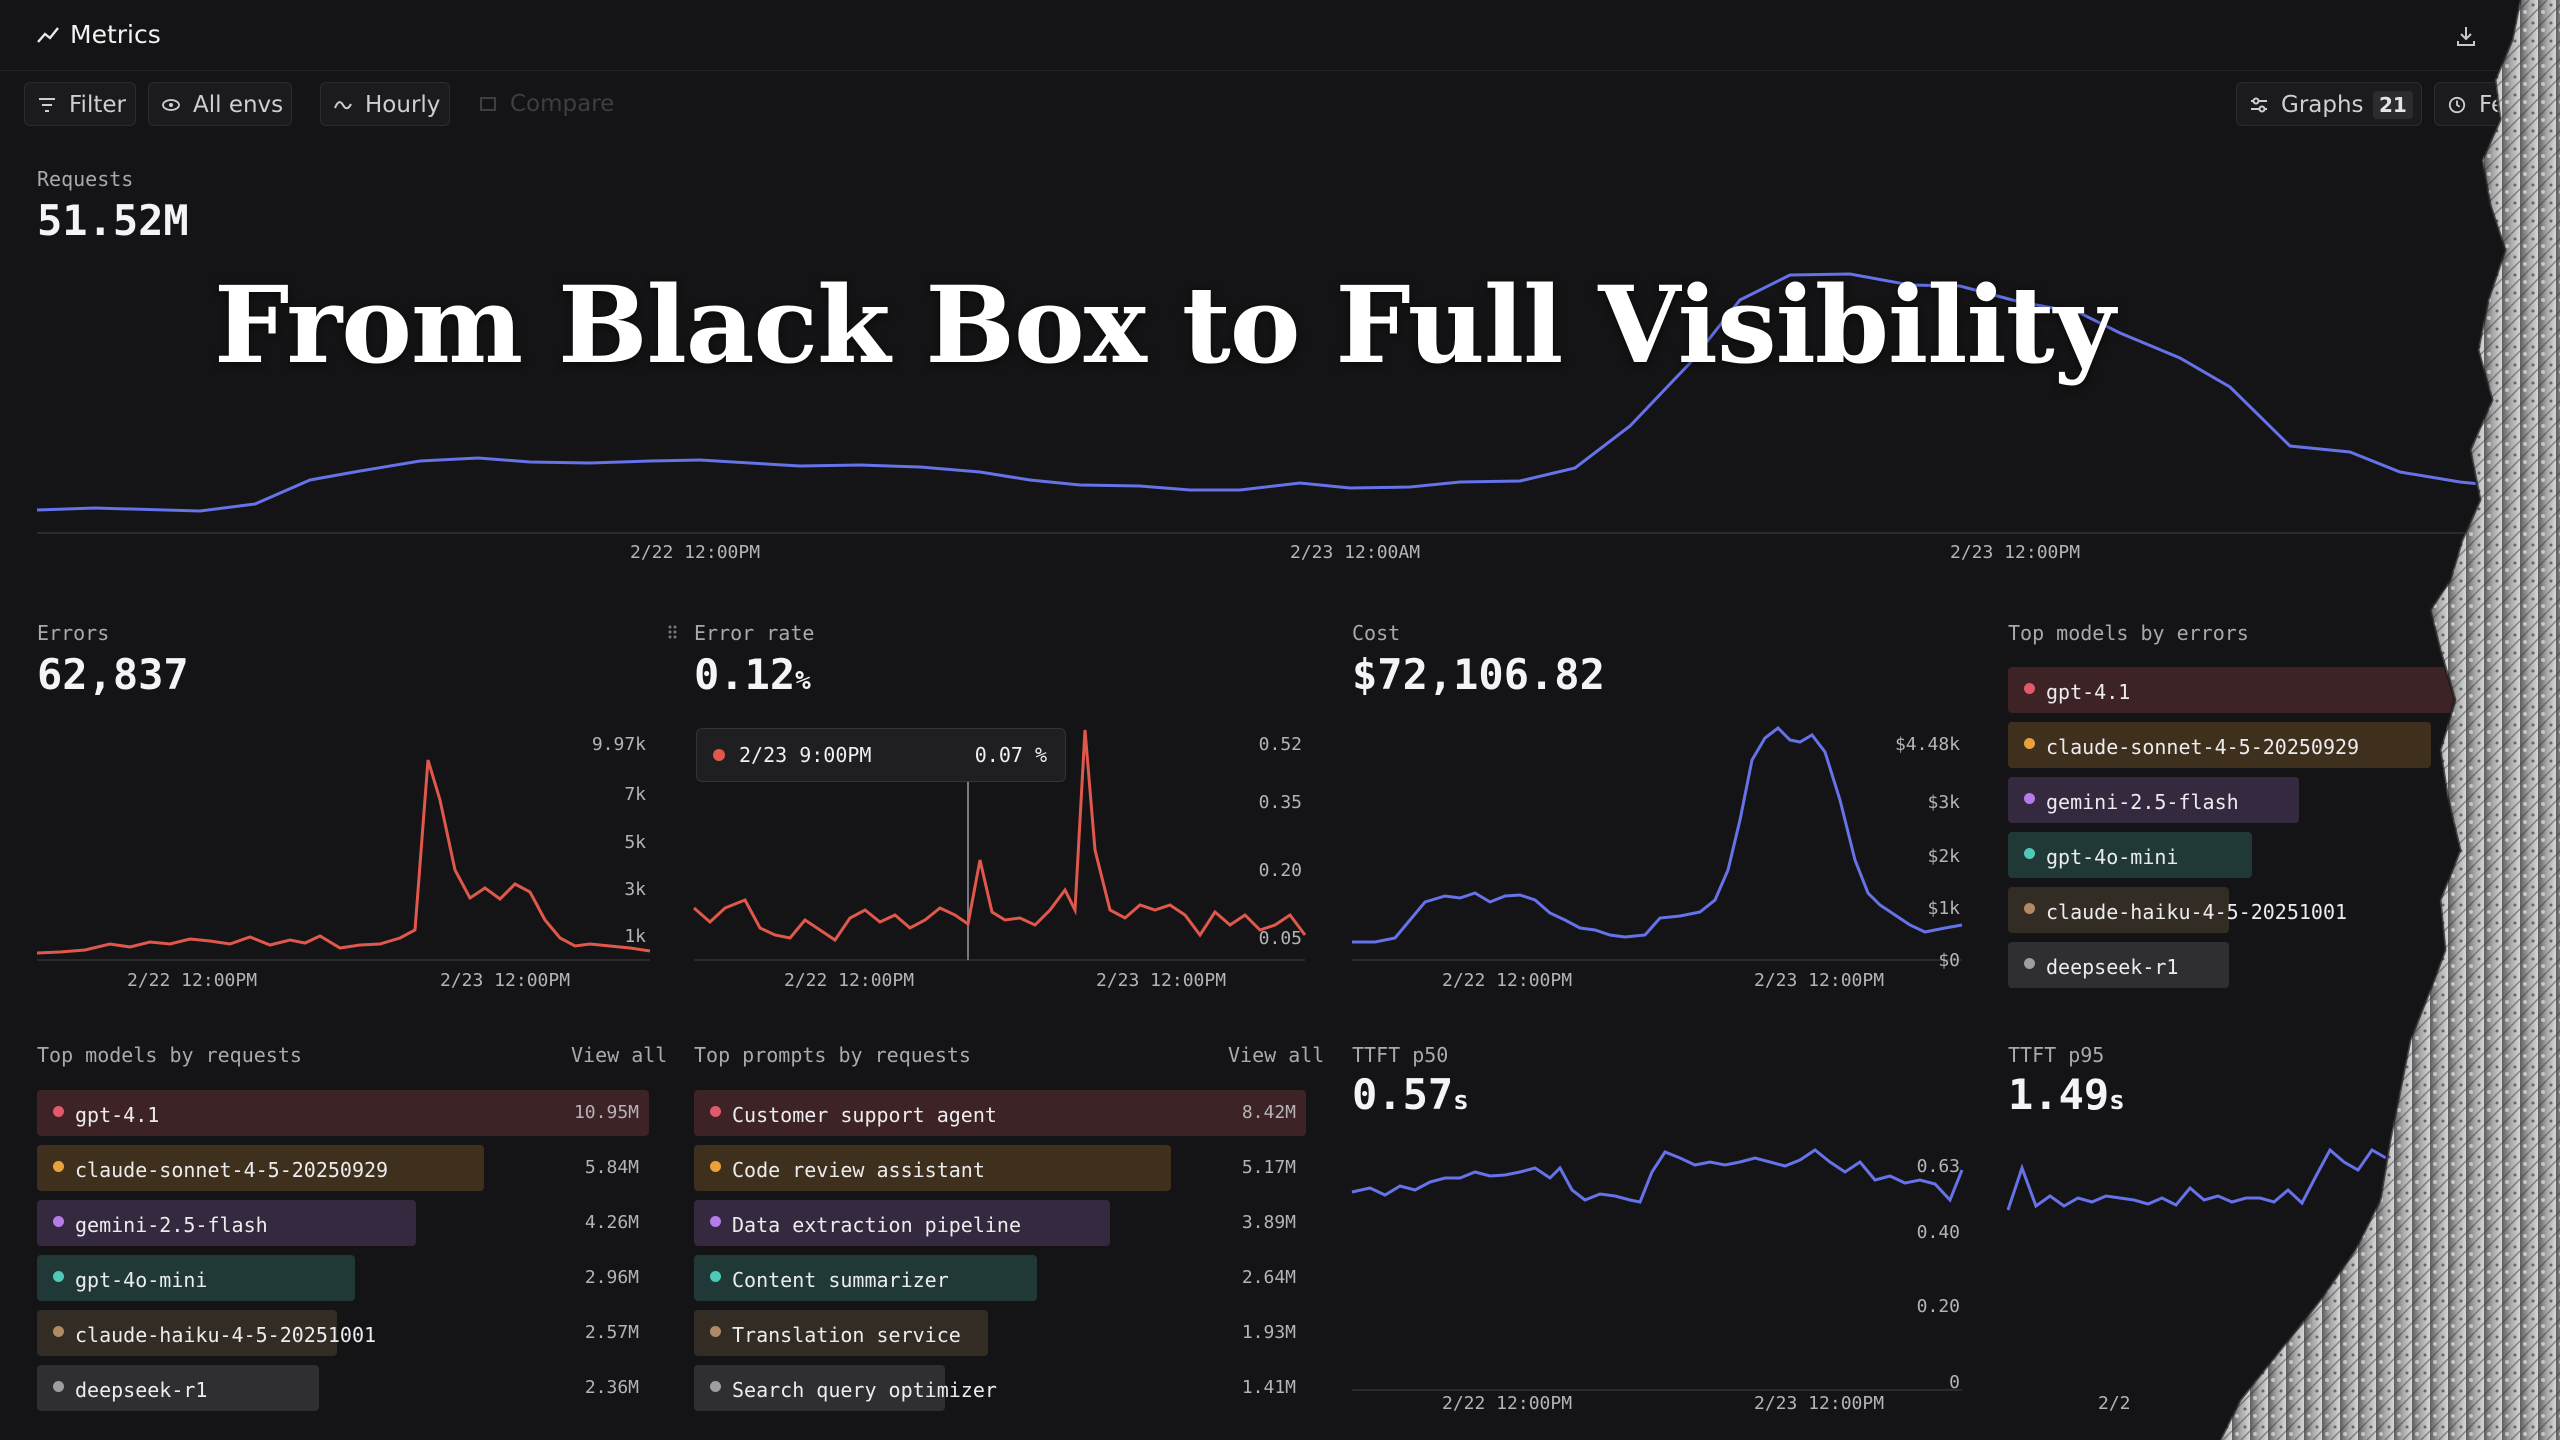 This screenshot has height=1440, width=2560. What do you see at coordinates (1938, 1166) in the screenshot?
I see `ttft-p50-y-tick: 0.63` at bounding box center [1938, 1166].